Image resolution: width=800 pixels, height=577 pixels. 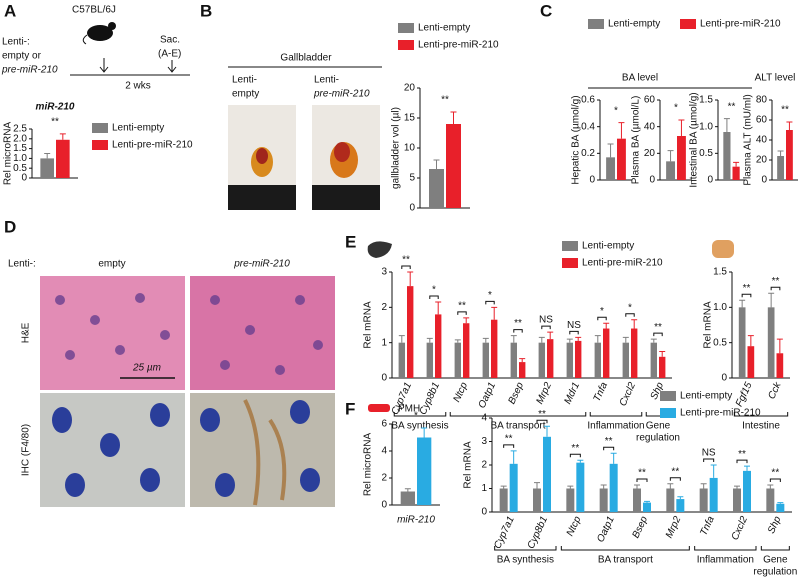 I want to click on mouse-icon, so click(x=85, y=39).